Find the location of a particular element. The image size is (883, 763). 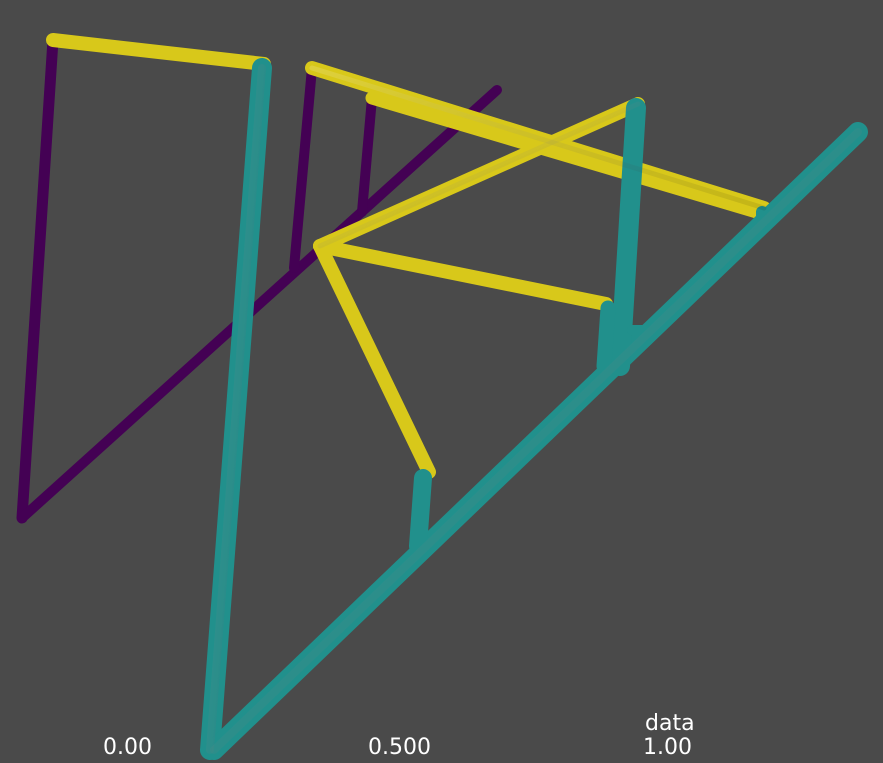

legend-title: data is located at coordinates (670, 723).